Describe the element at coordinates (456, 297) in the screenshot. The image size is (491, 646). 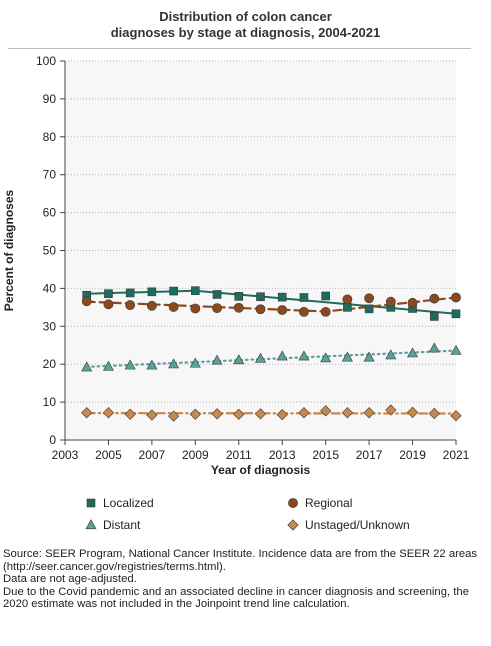
I see `point-regional-2021` at that location.